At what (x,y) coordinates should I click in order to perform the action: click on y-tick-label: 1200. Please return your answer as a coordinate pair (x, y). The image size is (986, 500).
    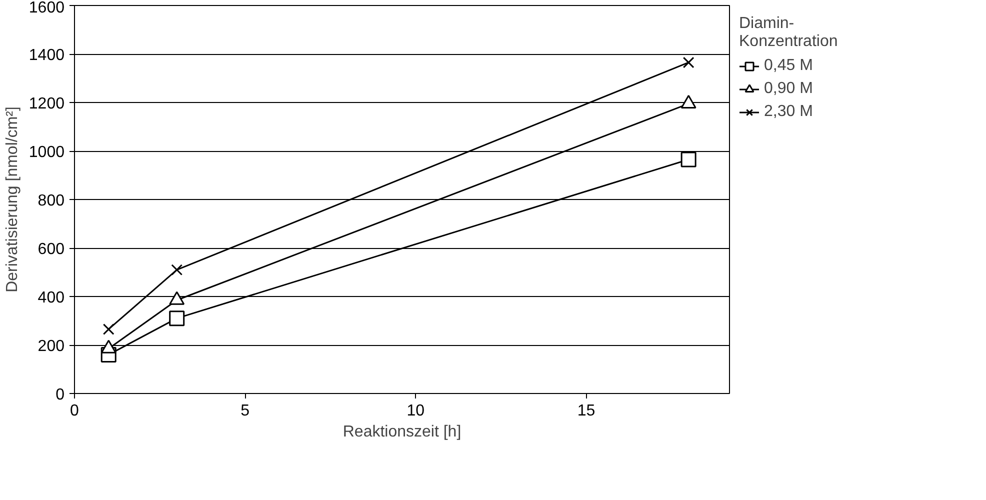
    Looking at the image, I should click on (46, 104).